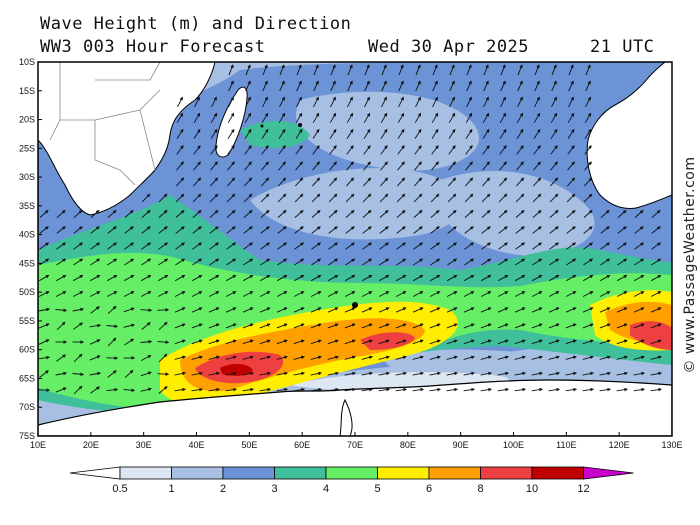 The image size is (700, 525). What do you see at coordinates (619, 445) in the screenshot?
I see `lon-label: 120E` at bounding box center [619, 445].